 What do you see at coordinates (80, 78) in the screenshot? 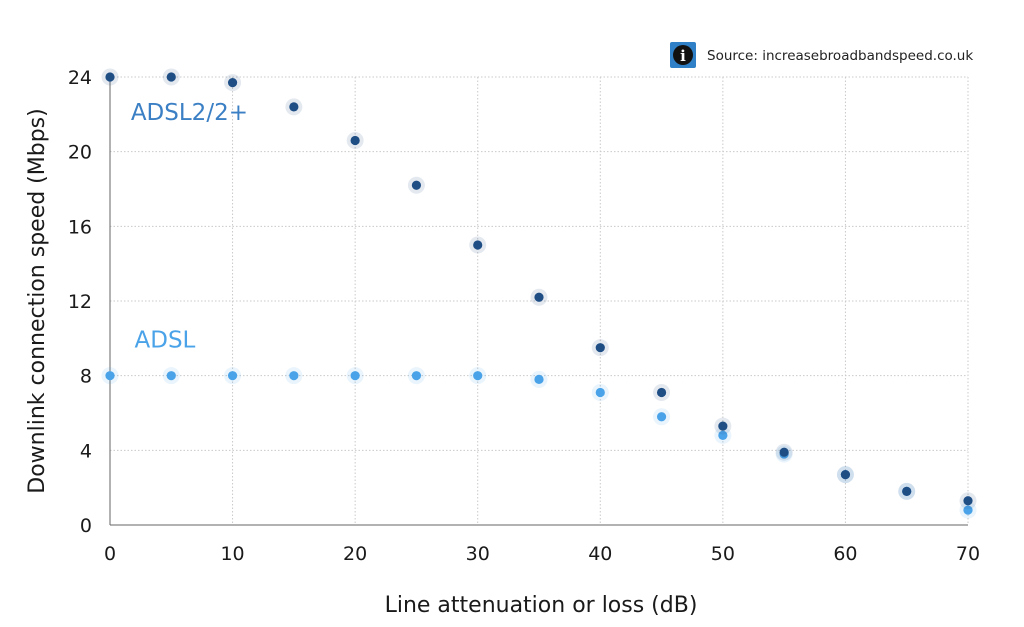
I see `y-tick-label: 24` at bounding box center [80, 78].